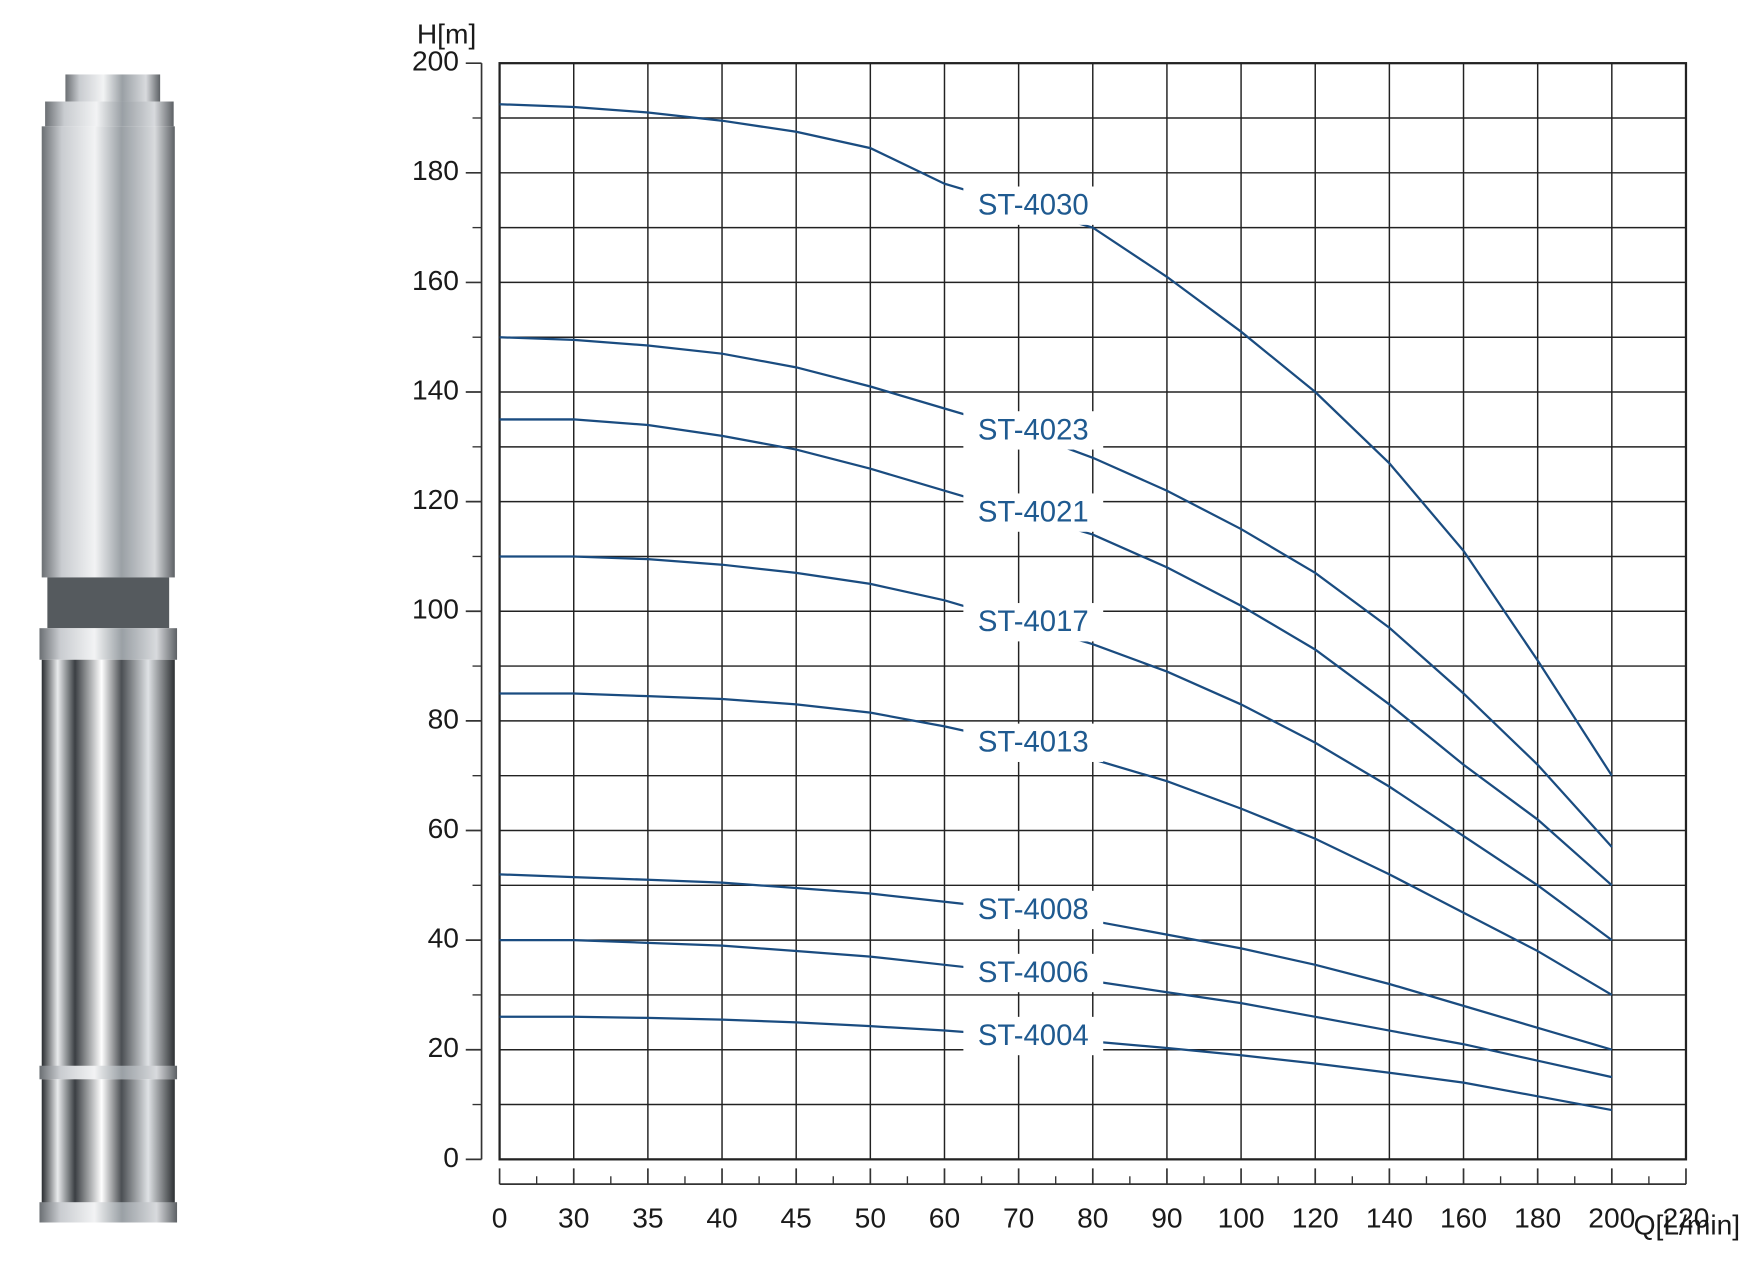 The height and width of the screenshot is (1262, 1748). Describe the element at coordinates (944, 1218) in the screenshot. I see `x-tick-label: 60` at that location.